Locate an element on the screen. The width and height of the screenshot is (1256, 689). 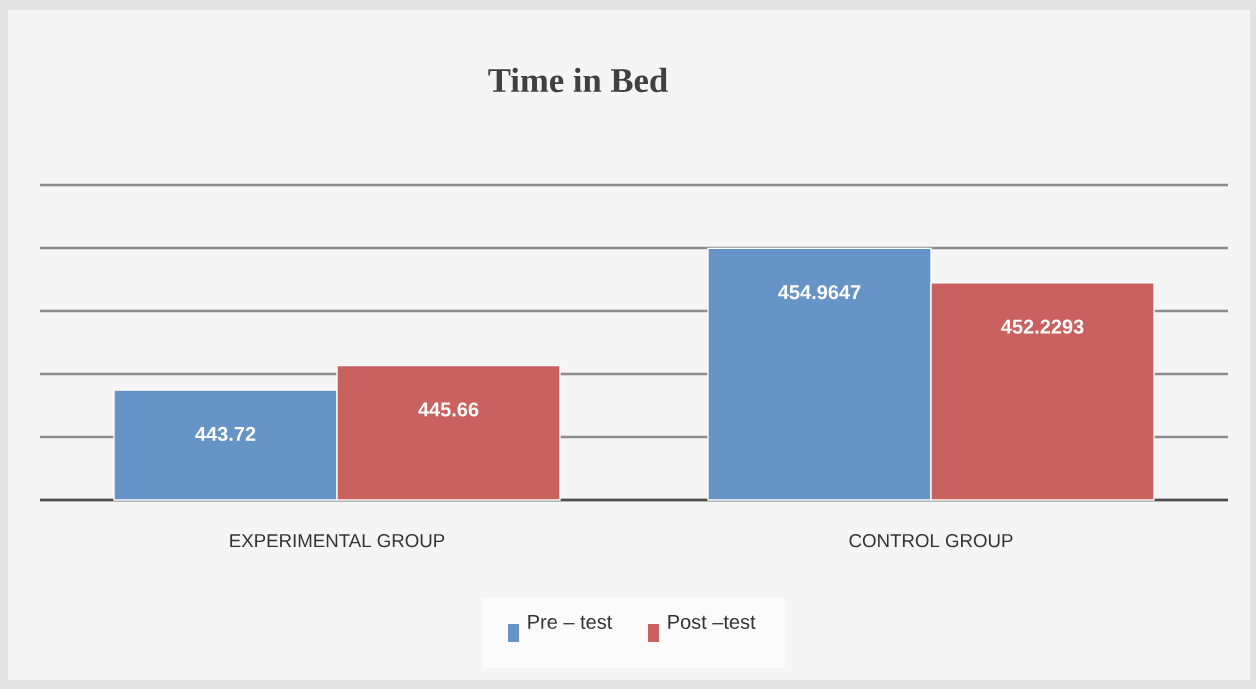
legend-label: Pre – test is located at coordinates (570, 622).